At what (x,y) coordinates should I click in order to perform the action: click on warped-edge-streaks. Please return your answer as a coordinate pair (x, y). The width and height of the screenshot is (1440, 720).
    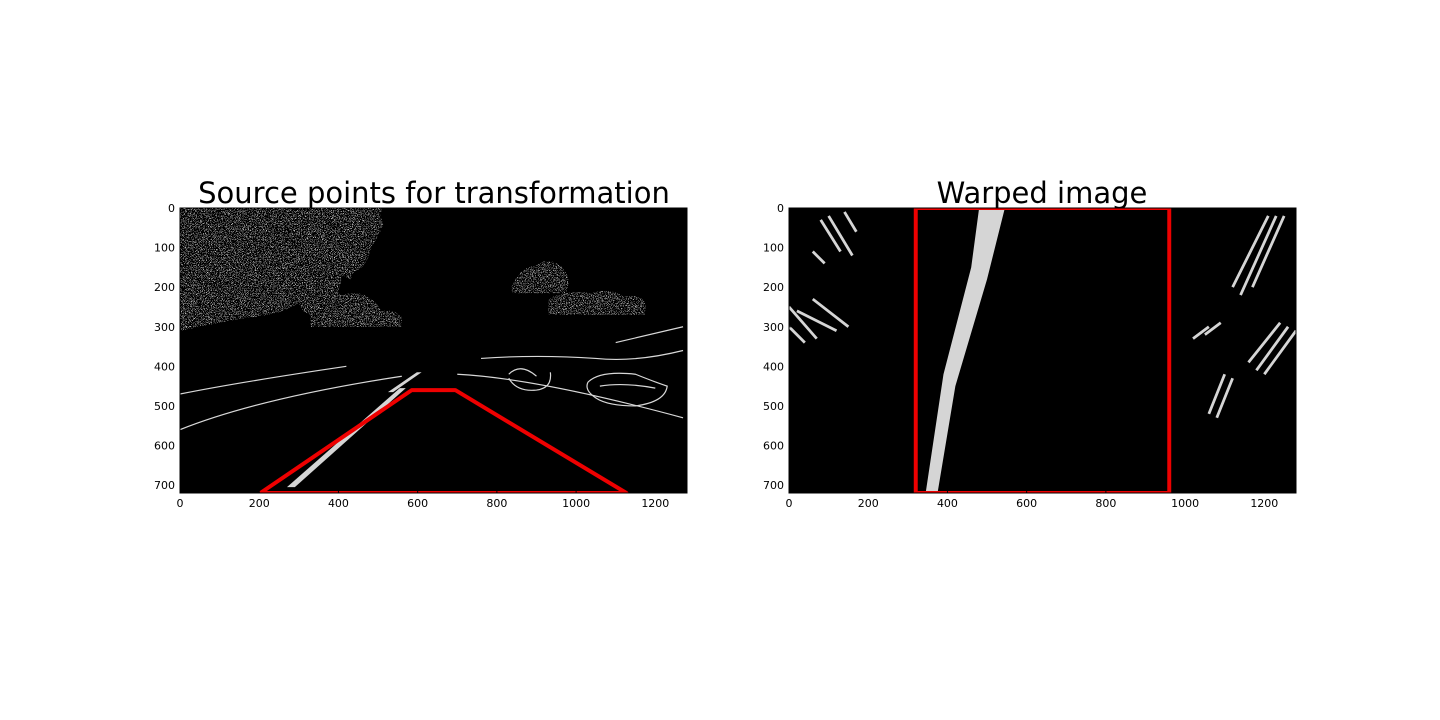
    Looking at the image, I should click on (1042, 315).